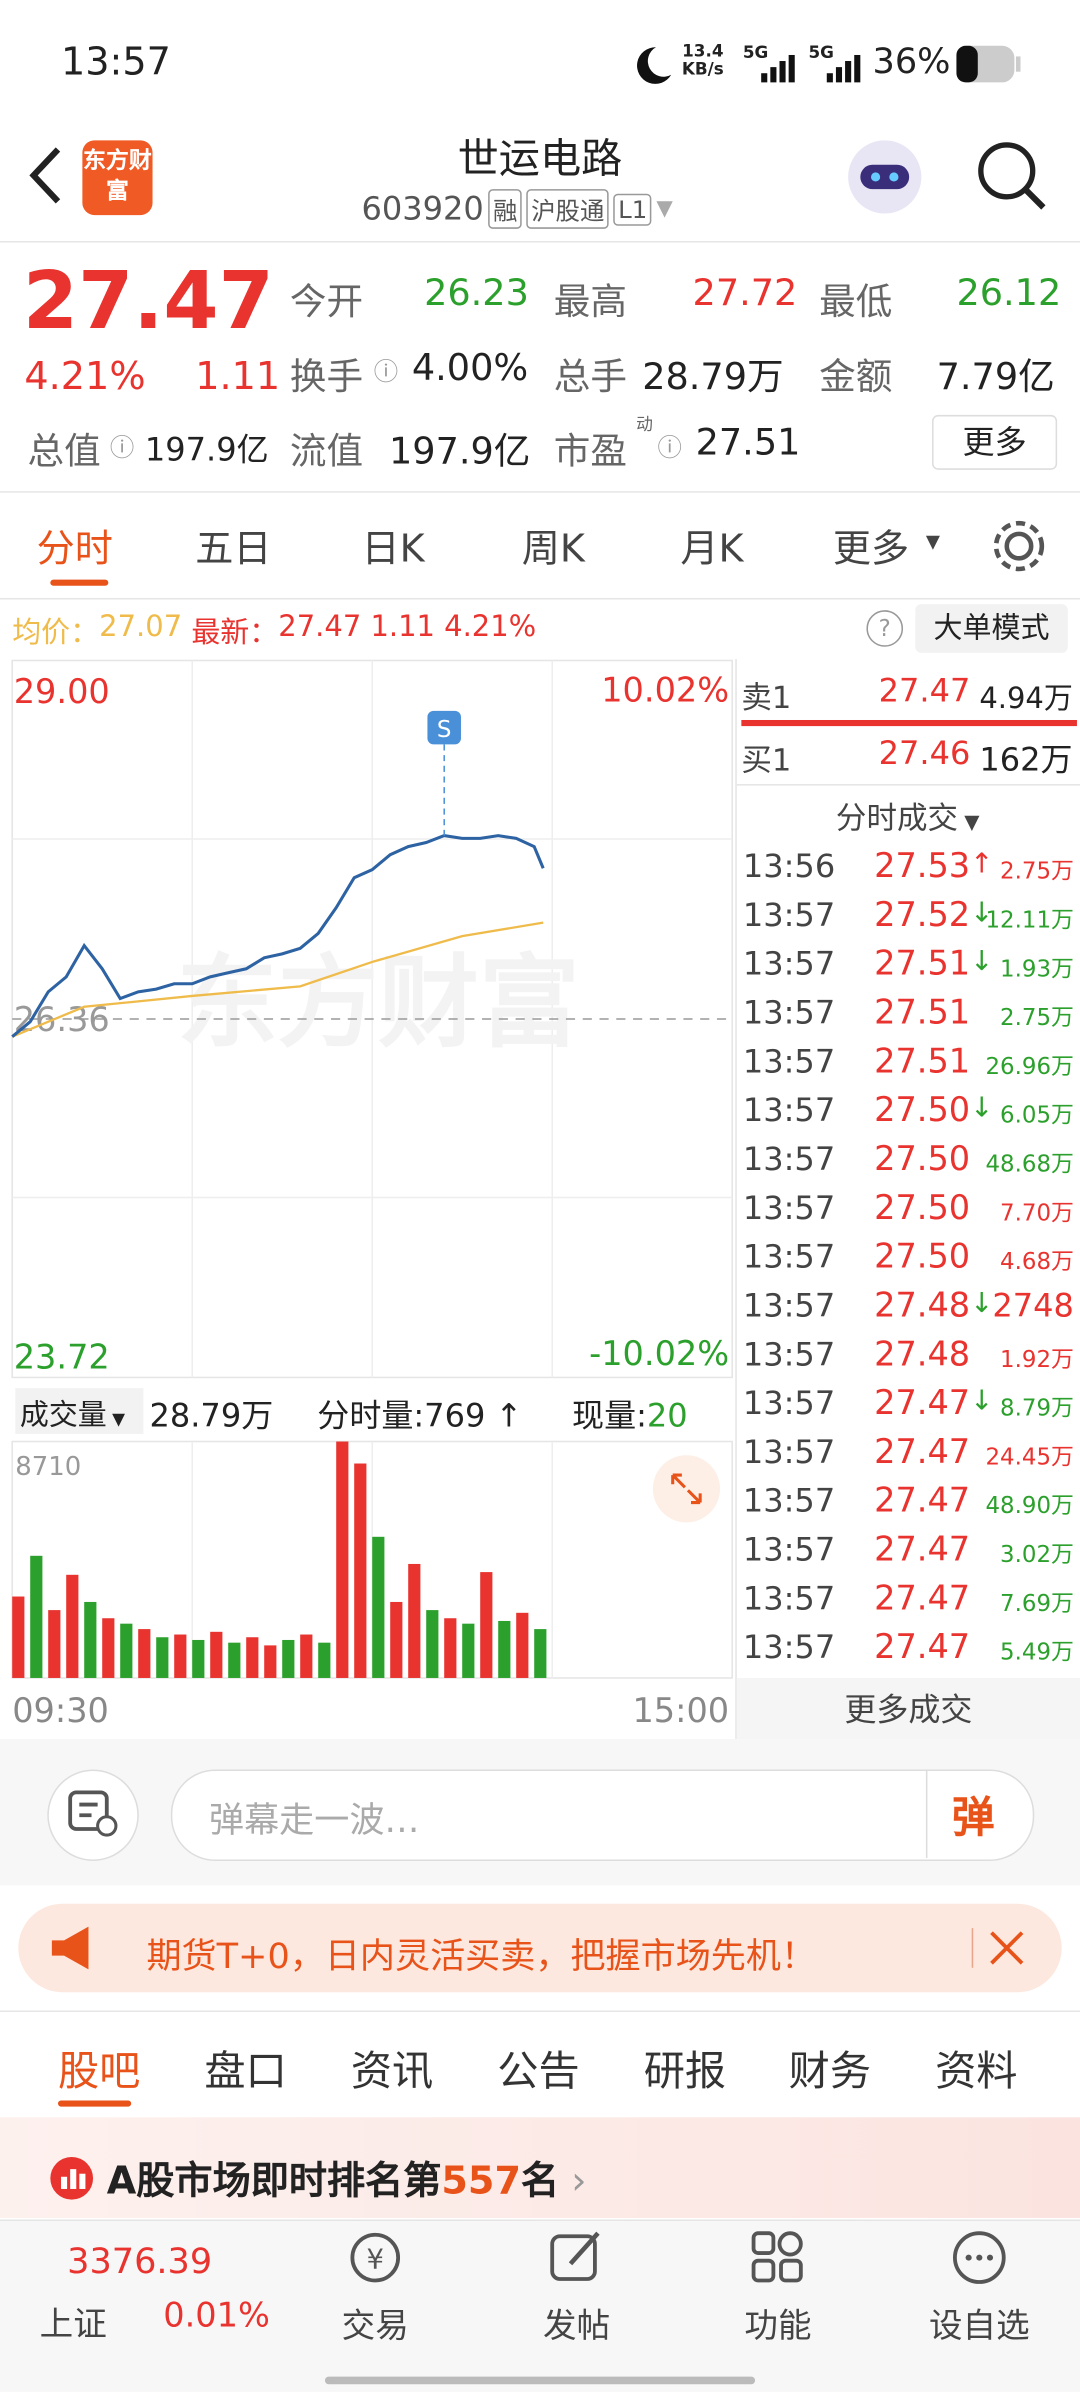  What do you see at coordinates (72, 1415) in the screenshot?
I see `volume-label: 成交量 ▼` at bounding box center [72, 1415].